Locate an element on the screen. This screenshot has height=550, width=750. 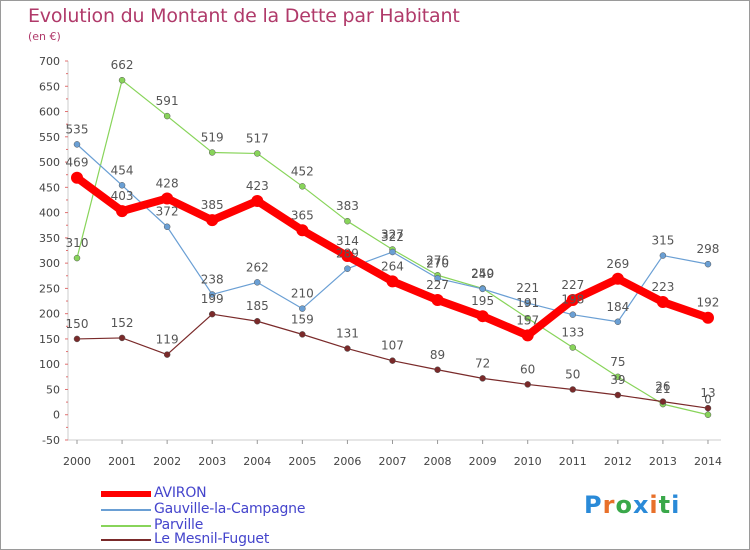
data-label: 107 is located at coordinates (392, 346).